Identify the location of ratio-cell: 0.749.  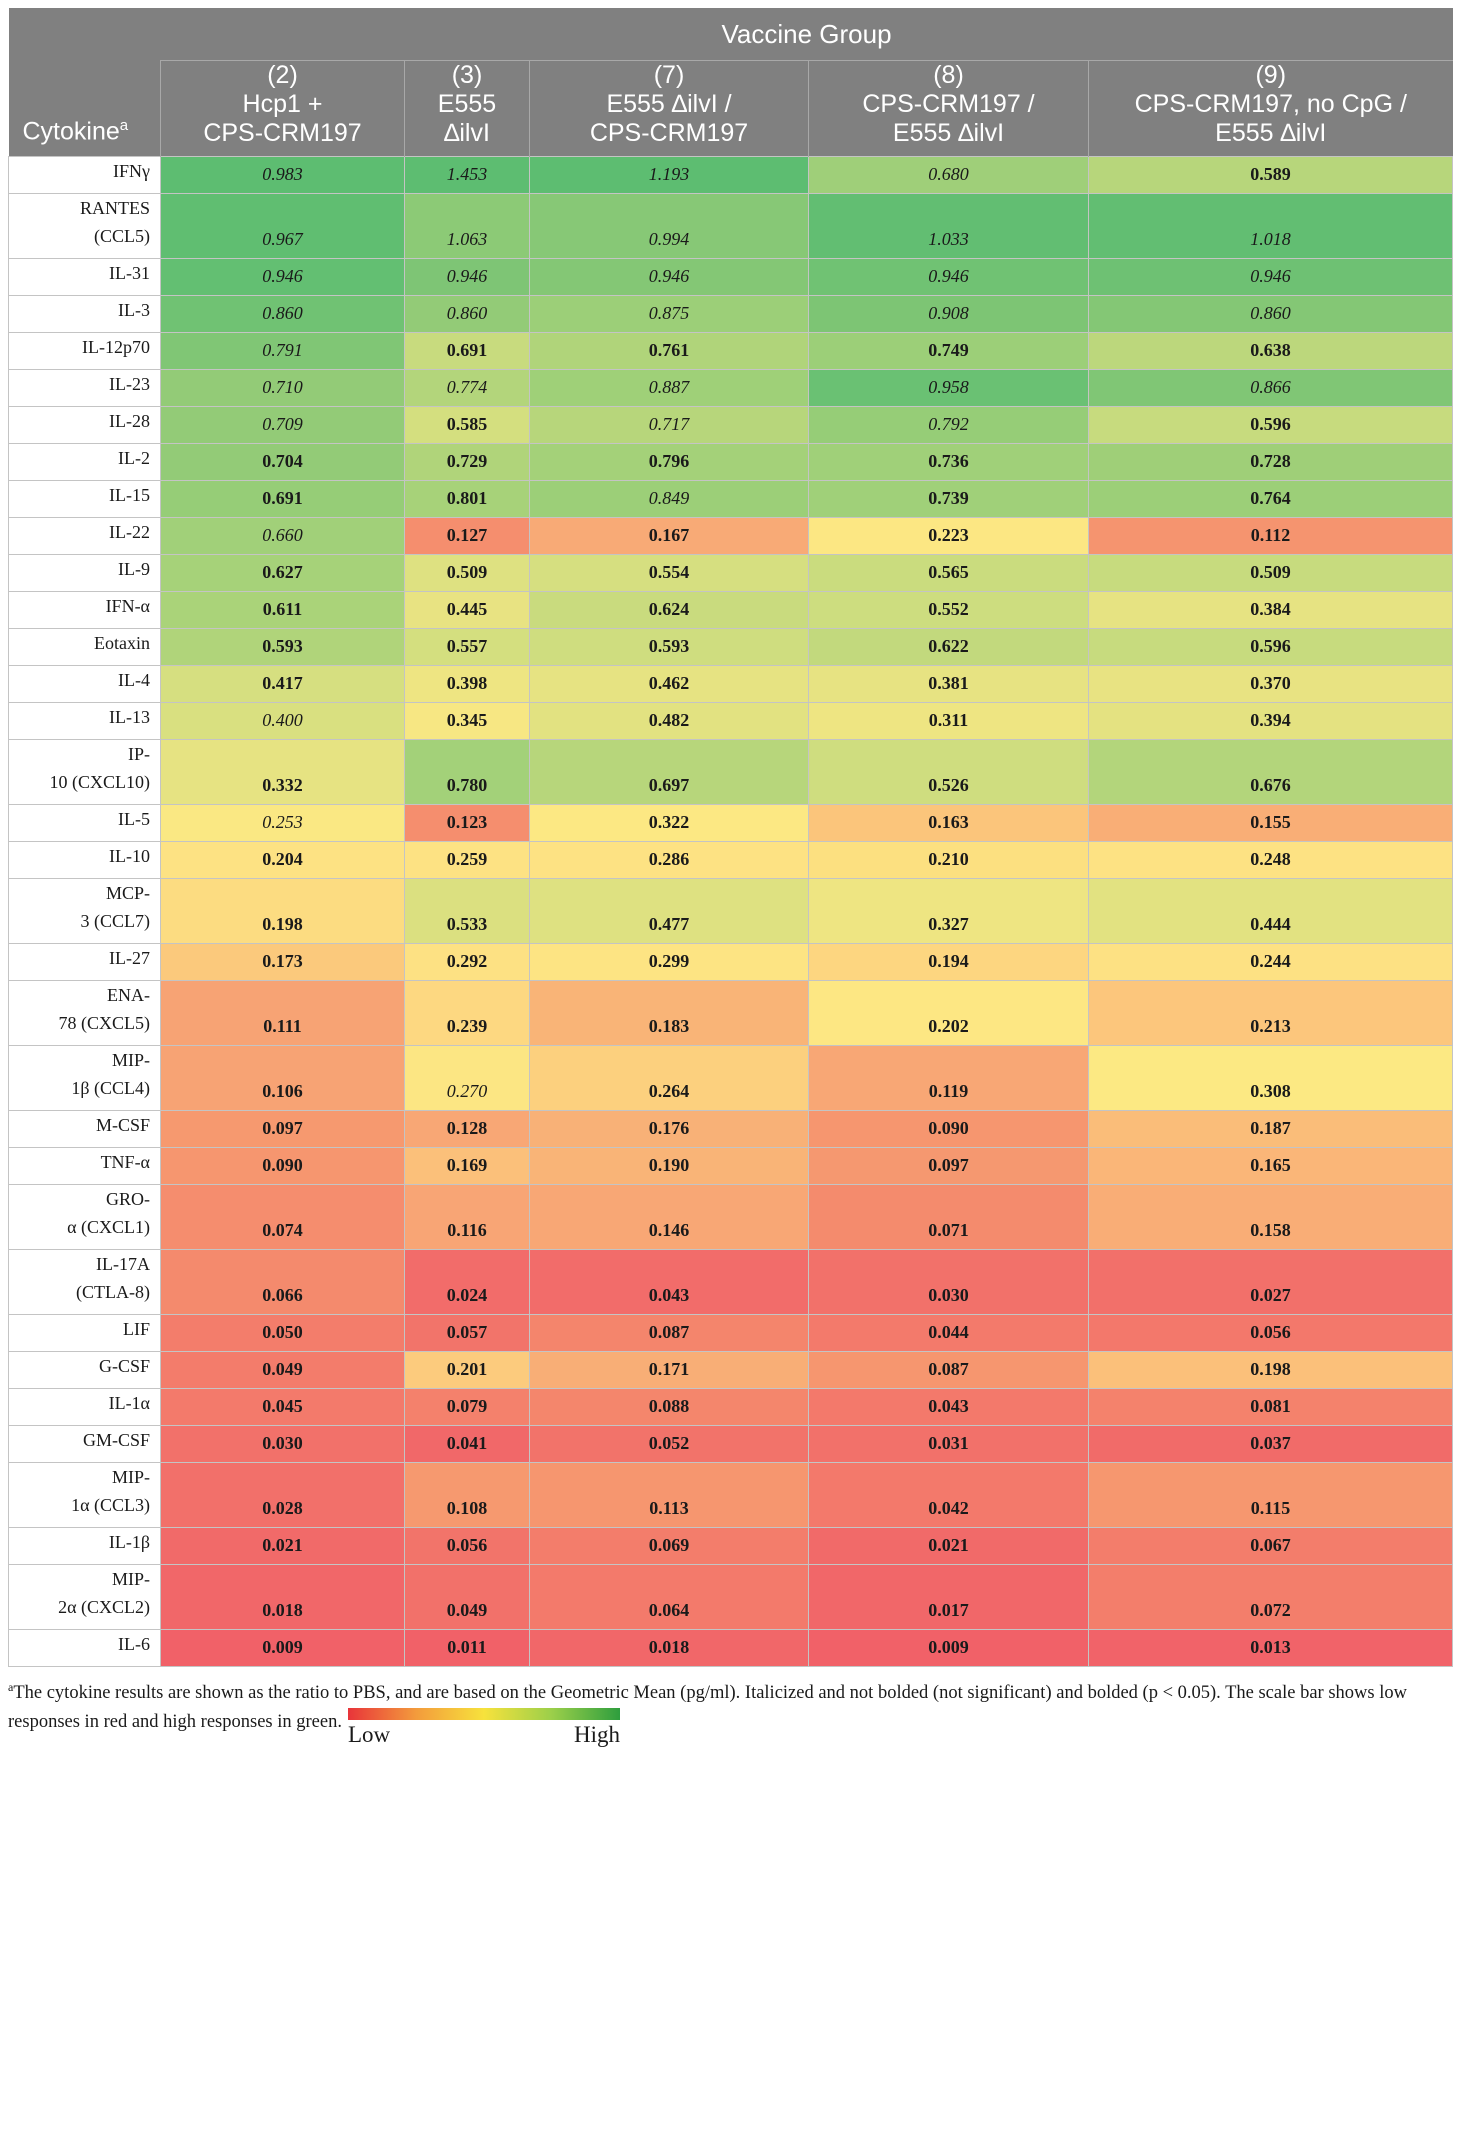
(948, 351).